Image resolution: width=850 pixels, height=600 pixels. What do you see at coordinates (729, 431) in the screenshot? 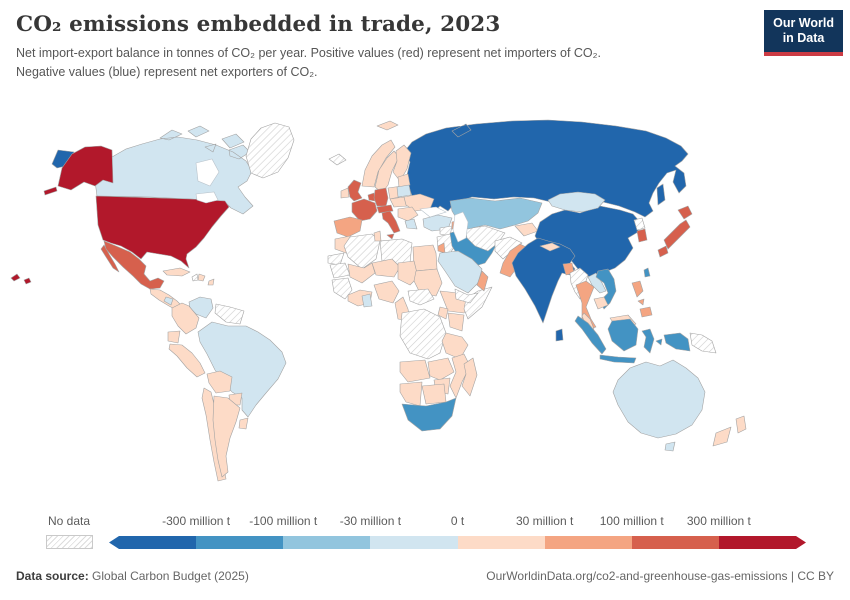
I see `country-new-zealand` at bounding box center [729, 431].